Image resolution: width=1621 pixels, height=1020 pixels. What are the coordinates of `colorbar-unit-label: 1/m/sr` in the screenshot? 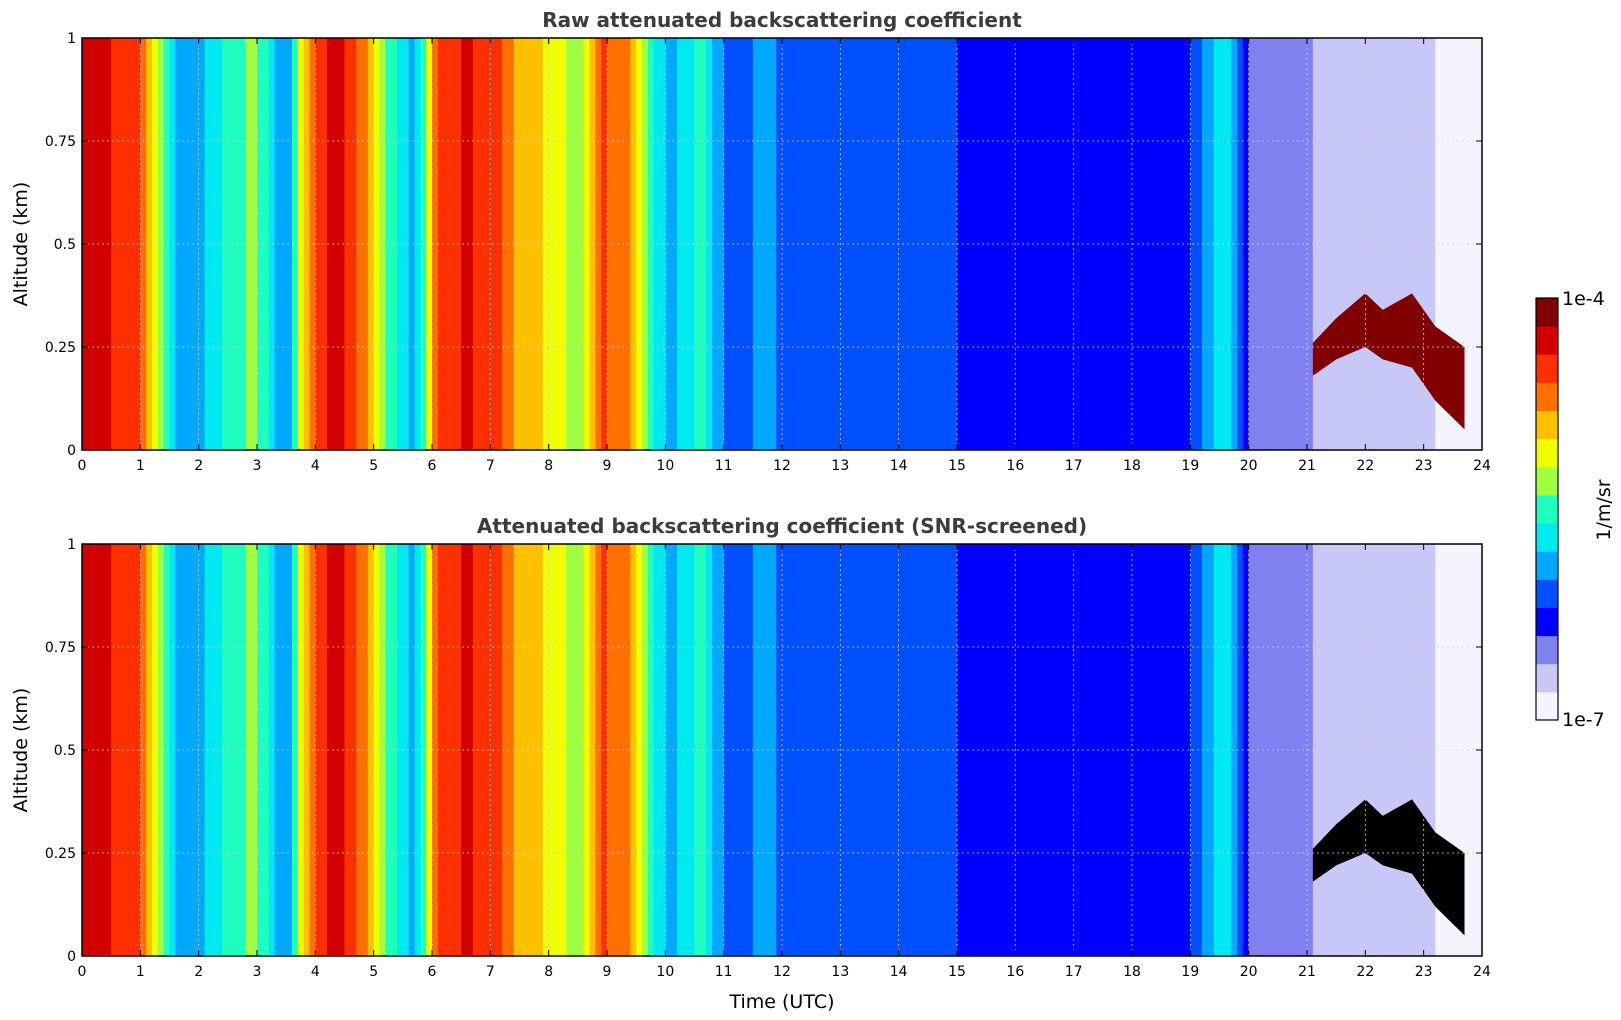 It's located at (1604, 509).